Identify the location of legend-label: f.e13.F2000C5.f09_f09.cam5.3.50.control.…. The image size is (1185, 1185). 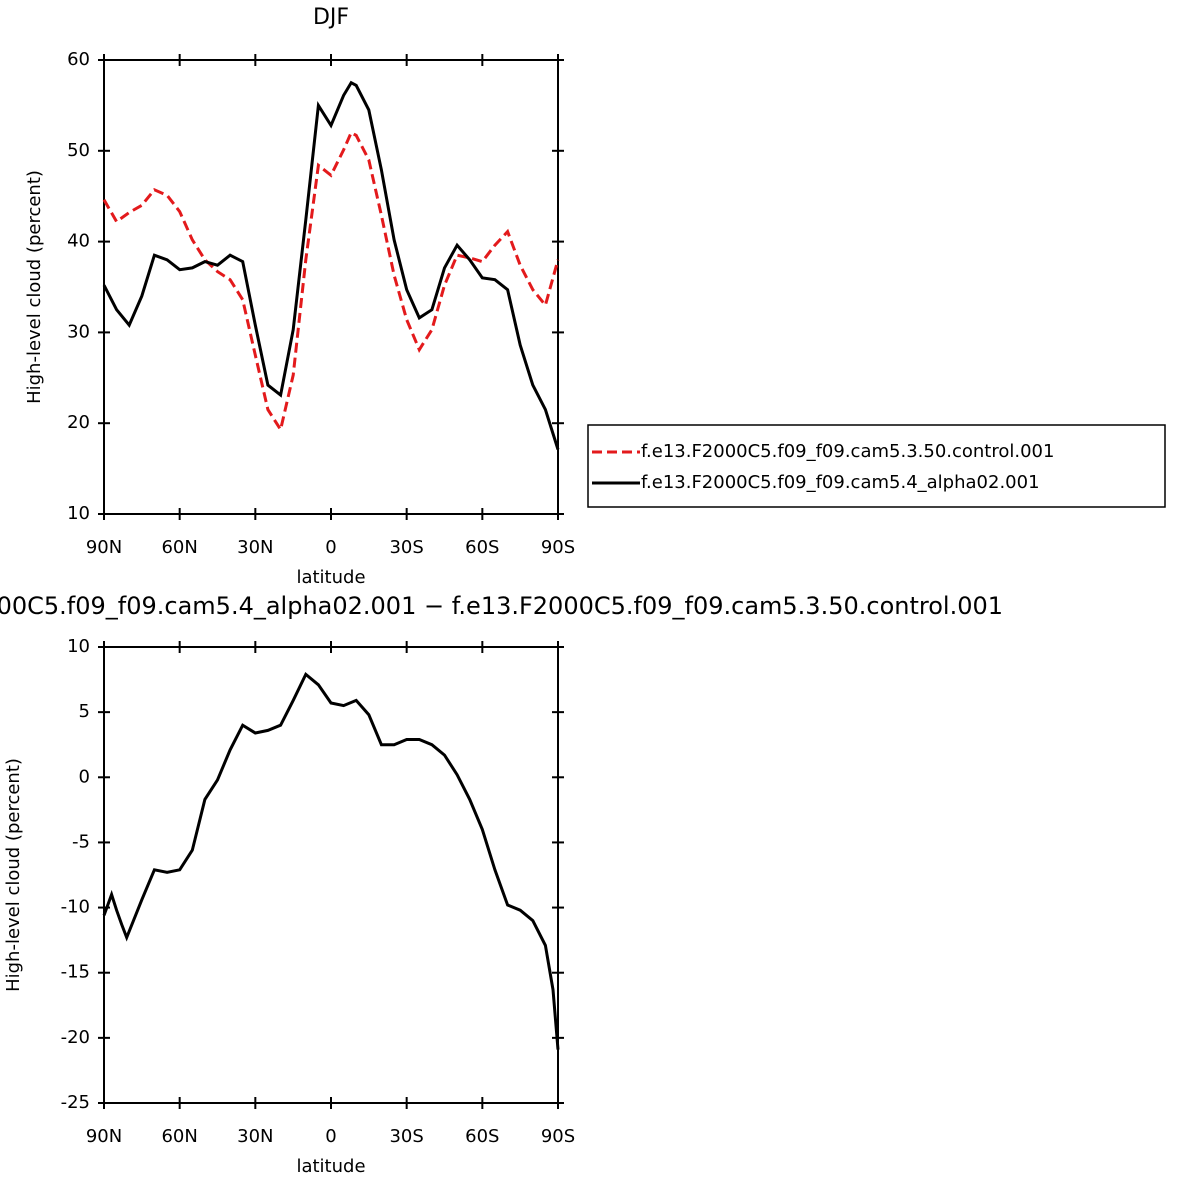
(847, 451).